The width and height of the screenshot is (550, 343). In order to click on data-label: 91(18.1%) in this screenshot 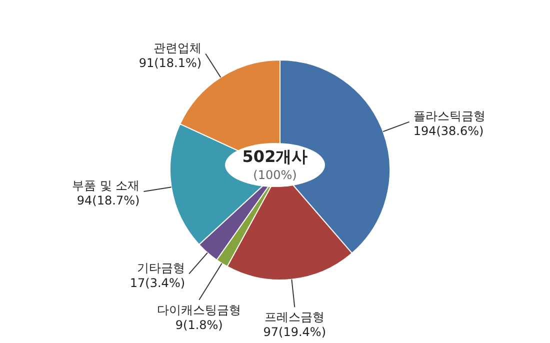, I will do `click(170, 63)`.